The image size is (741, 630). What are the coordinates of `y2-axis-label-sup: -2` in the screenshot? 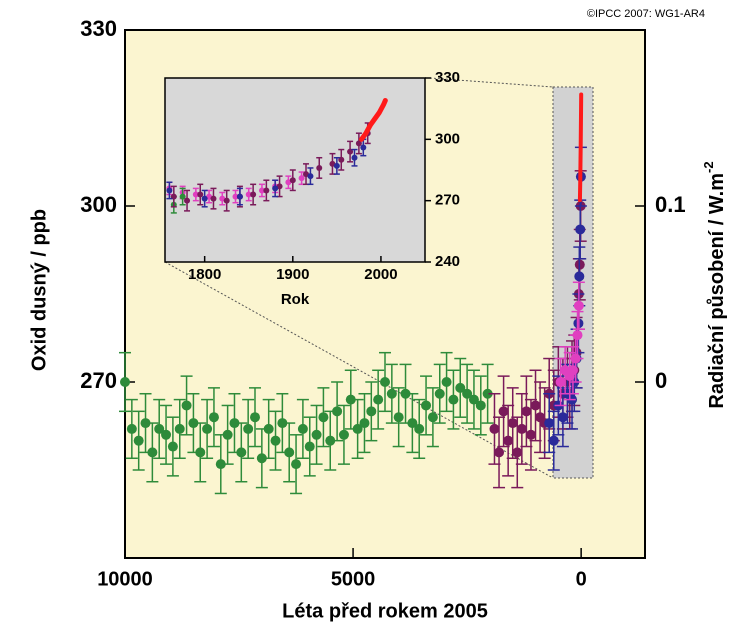 It's located at (708, 167).